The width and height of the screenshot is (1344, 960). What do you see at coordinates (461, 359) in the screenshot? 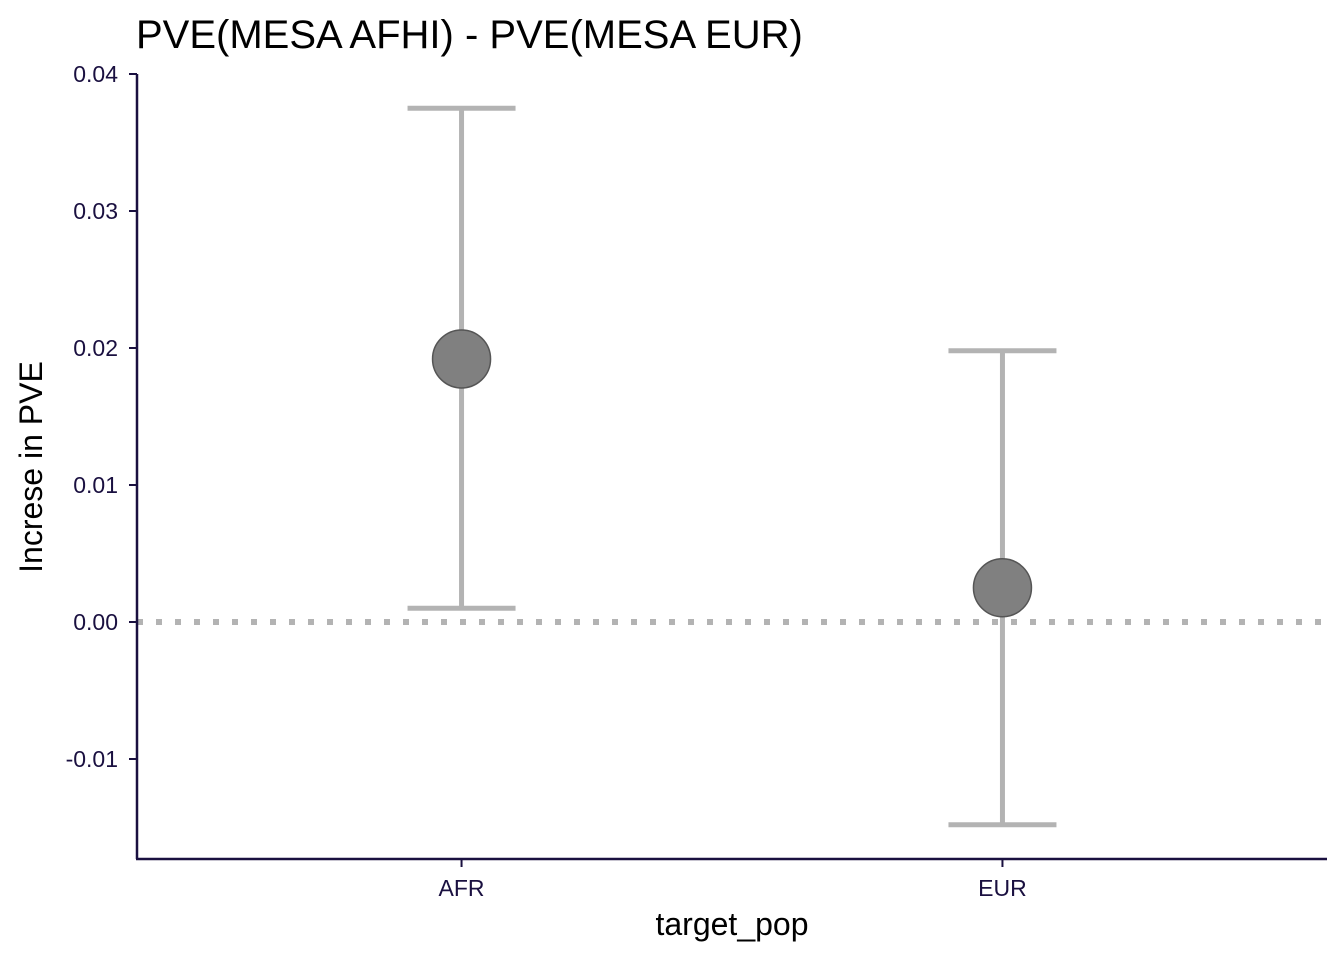
I see `point-afr` at bounding box center [461, 359].